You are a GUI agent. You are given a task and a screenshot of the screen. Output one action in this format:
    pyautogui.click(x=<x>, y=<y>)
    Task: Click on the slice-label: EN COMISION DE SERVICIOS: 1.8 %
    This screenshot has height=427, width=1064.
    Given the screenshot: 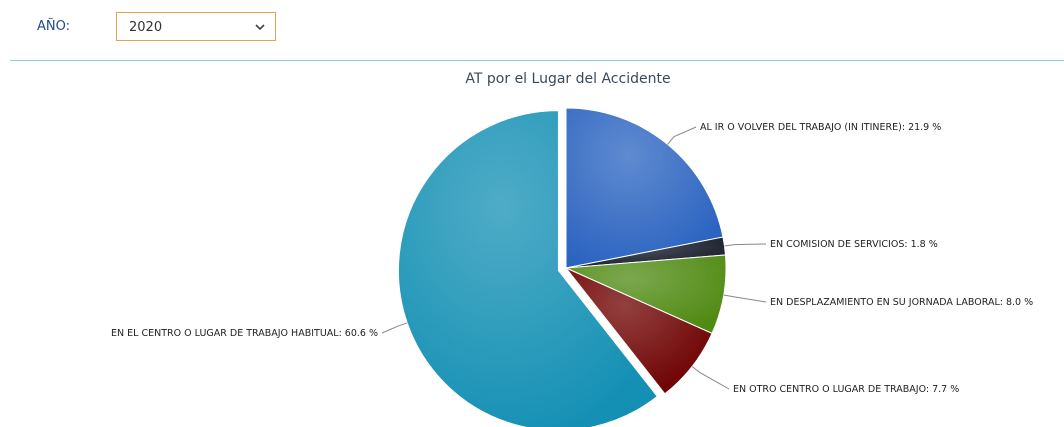 What is the action you would take?
    pyautogui.click(x=854, y=244)
    